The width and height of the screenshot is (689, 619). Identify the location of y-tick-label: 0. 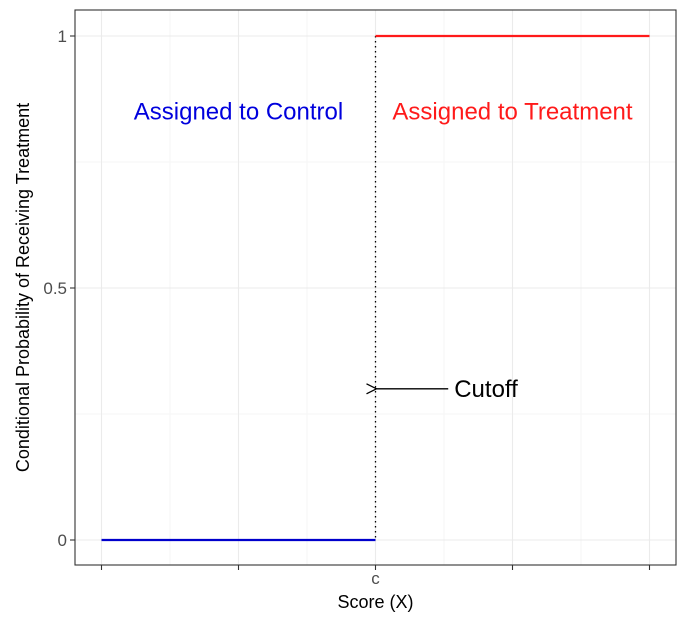
(62, 540).